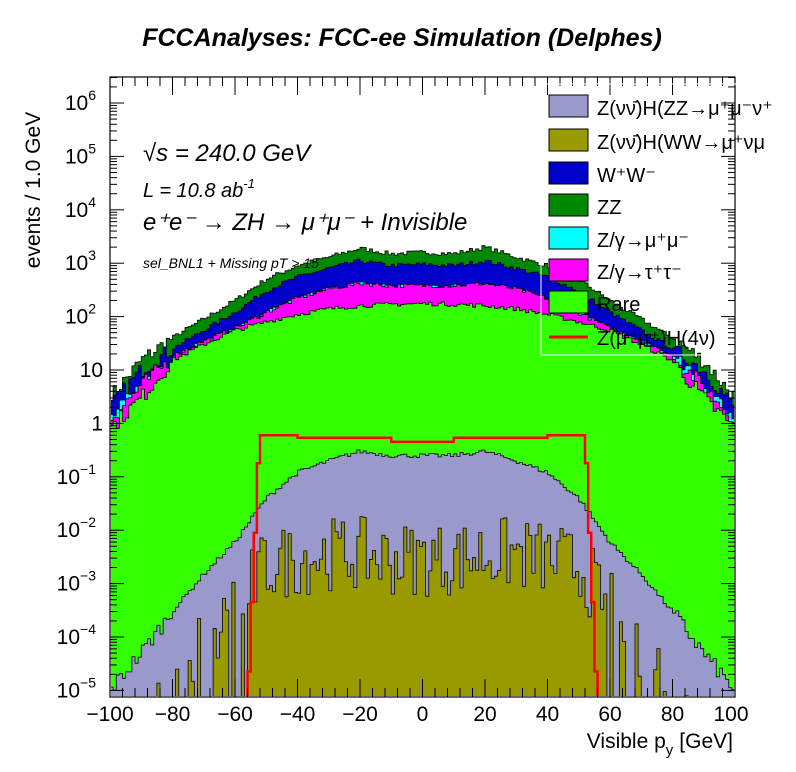 The height and width of the screenshot is (772, 796). Describe the element at coordinates (235, 714) in the screenshot. I see `x-tick-label: −60` at that location.